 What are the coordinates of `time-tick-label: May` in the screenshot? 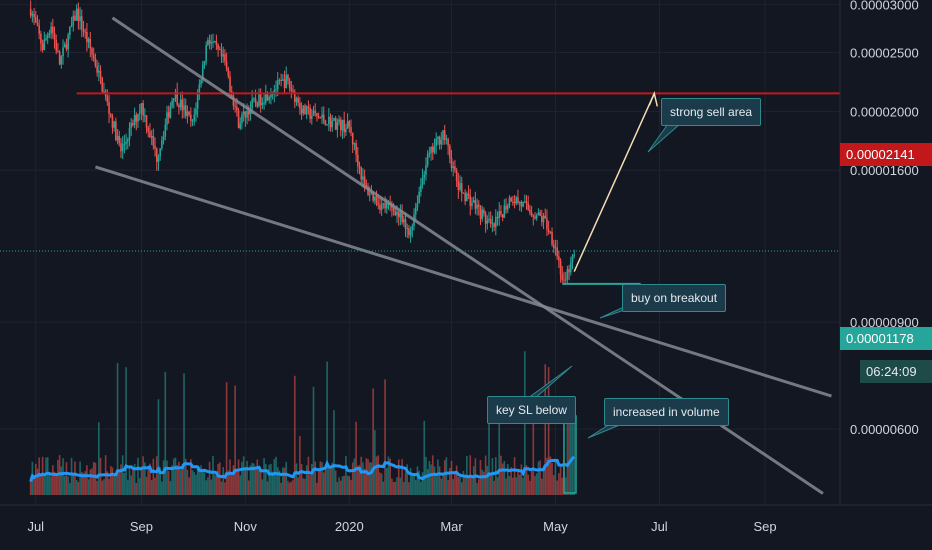 It's located at (555, 526).